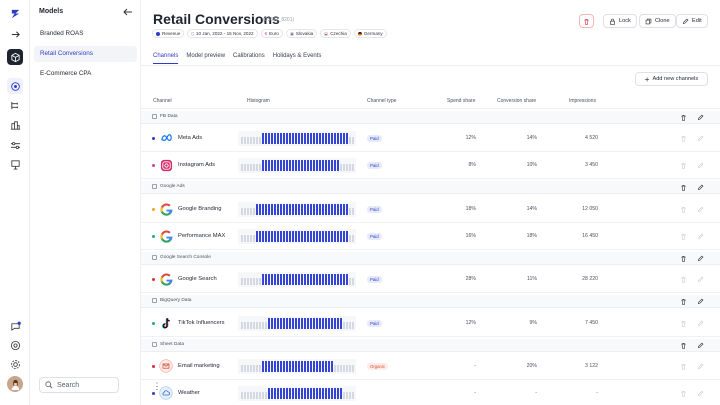 Image resolution: width=720 pixels, height=405 pixels. What do you see at coordinates (216, 19) in the screenshot?
I see `page-title: Retail Conversions` at bounding box center [216, 19].